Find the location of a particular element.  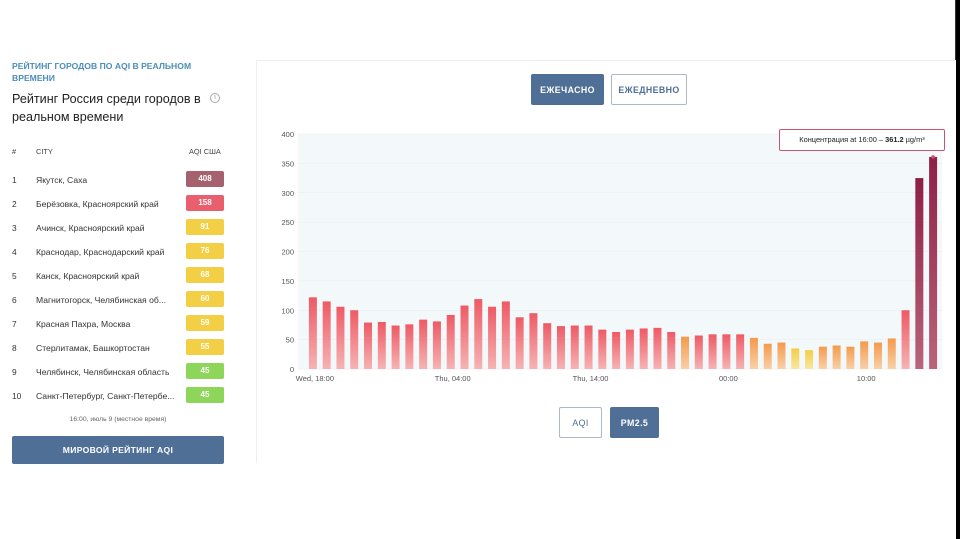

city-name: Канск, Красноярский край is located at coordinates (88, 276).